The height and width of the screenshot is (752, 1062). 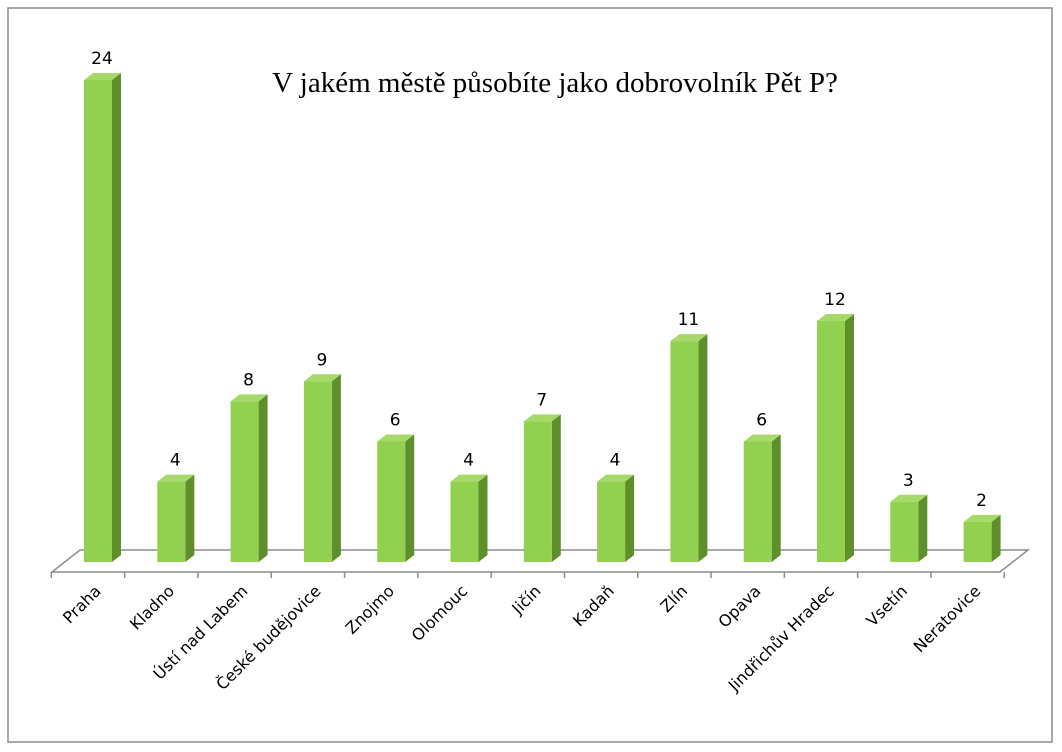 What do you see at coordinates (321, 360) in the screenshot?
I see `data-label: 9` at bounding box center [321, 360].